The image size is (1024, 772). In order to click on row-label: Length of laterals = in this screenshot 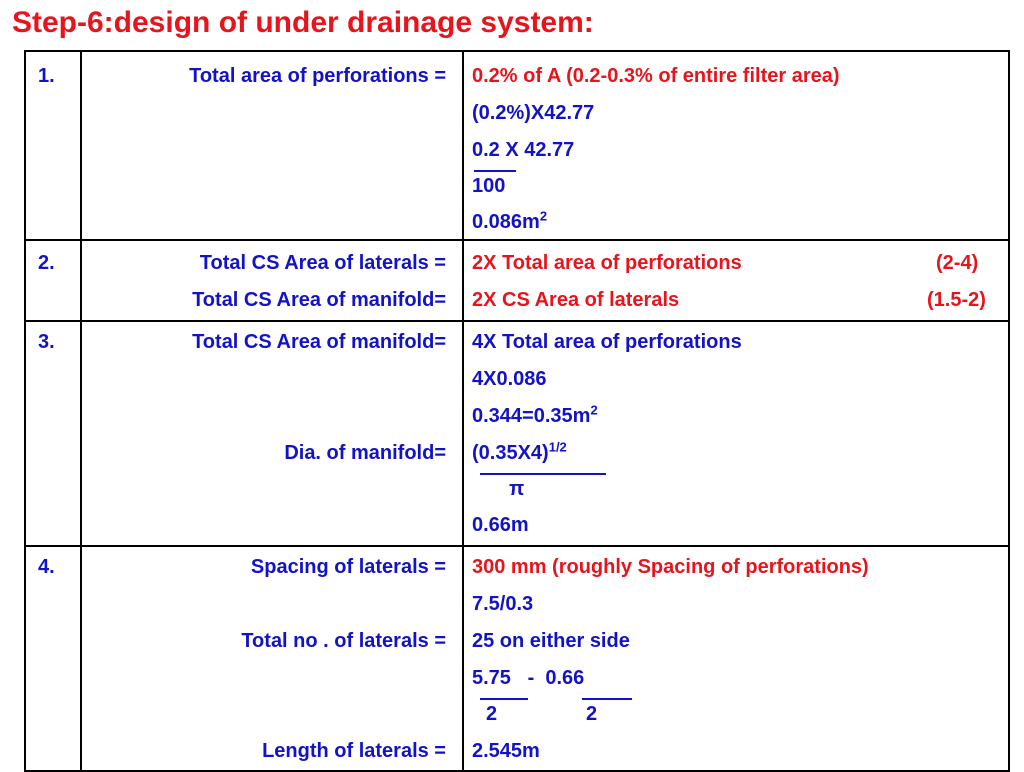, I will do `click(354, 751)`.